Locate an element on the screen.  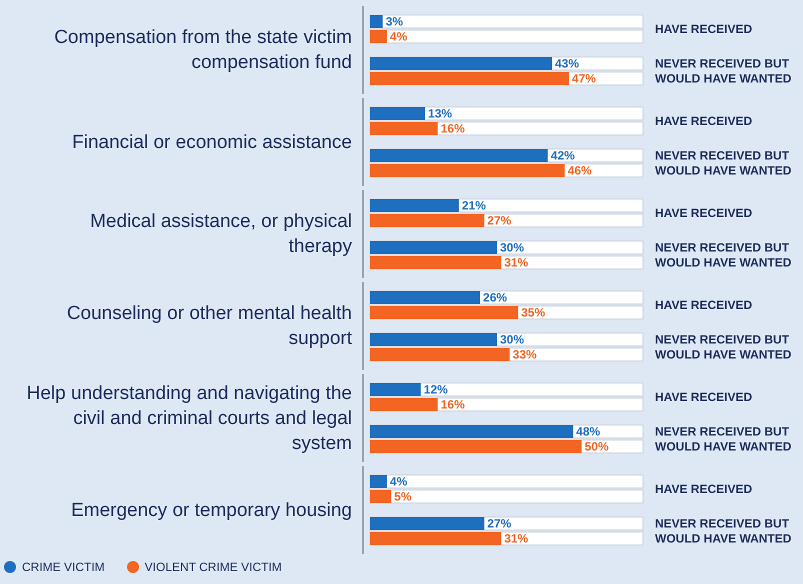
data-label: 21% is located at coordinates (474, 205).